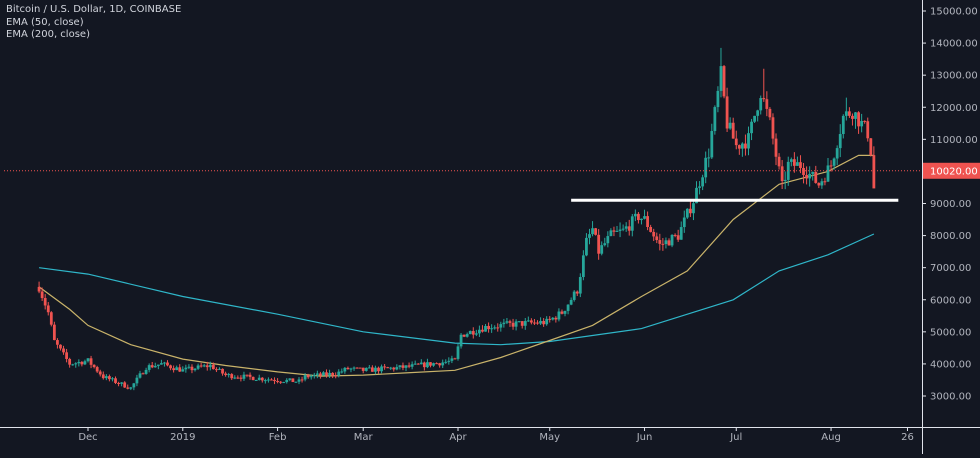  Describe the element at coordinates (950, 300) in the screenshot. I see `y-tick-label: 6000.00` at that location.